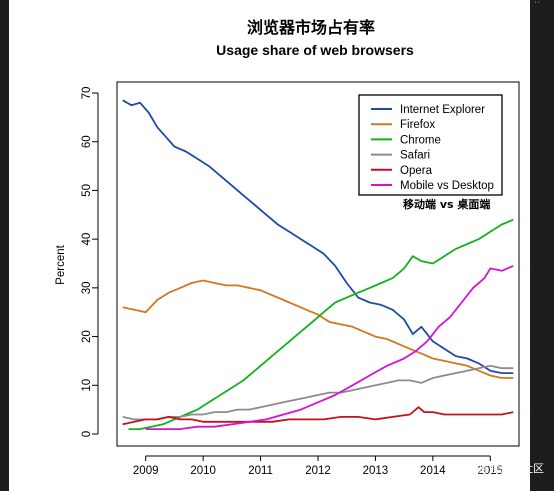 The height and width of the screenshot is (491, 554). I want to click on chart-title: 浏览器市场占有率, so click(311, 27).